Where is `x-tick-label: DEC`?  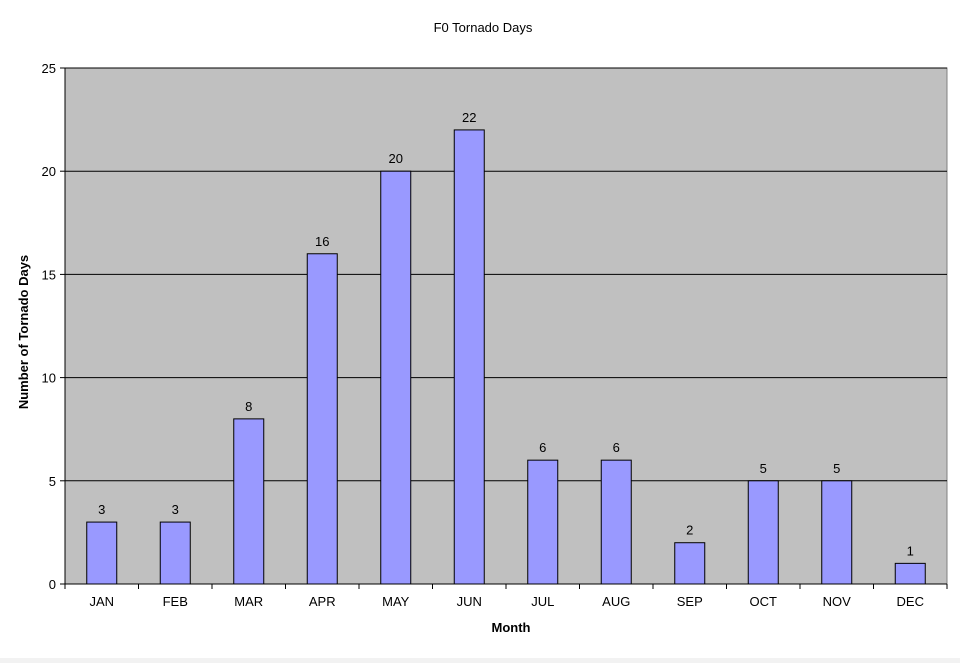
x-tick-label: DEC is located at coordinates (910, 601).